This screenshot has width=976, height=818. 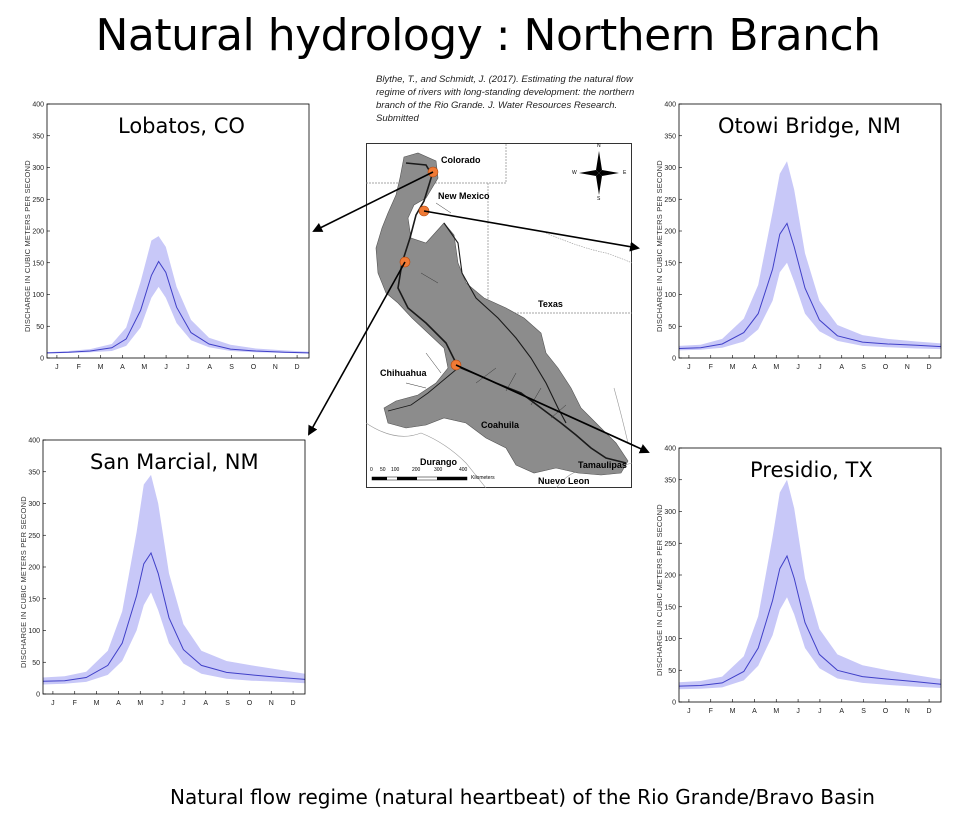 I want to click on scale-tick-300: 300, so click(x=438, y=470).